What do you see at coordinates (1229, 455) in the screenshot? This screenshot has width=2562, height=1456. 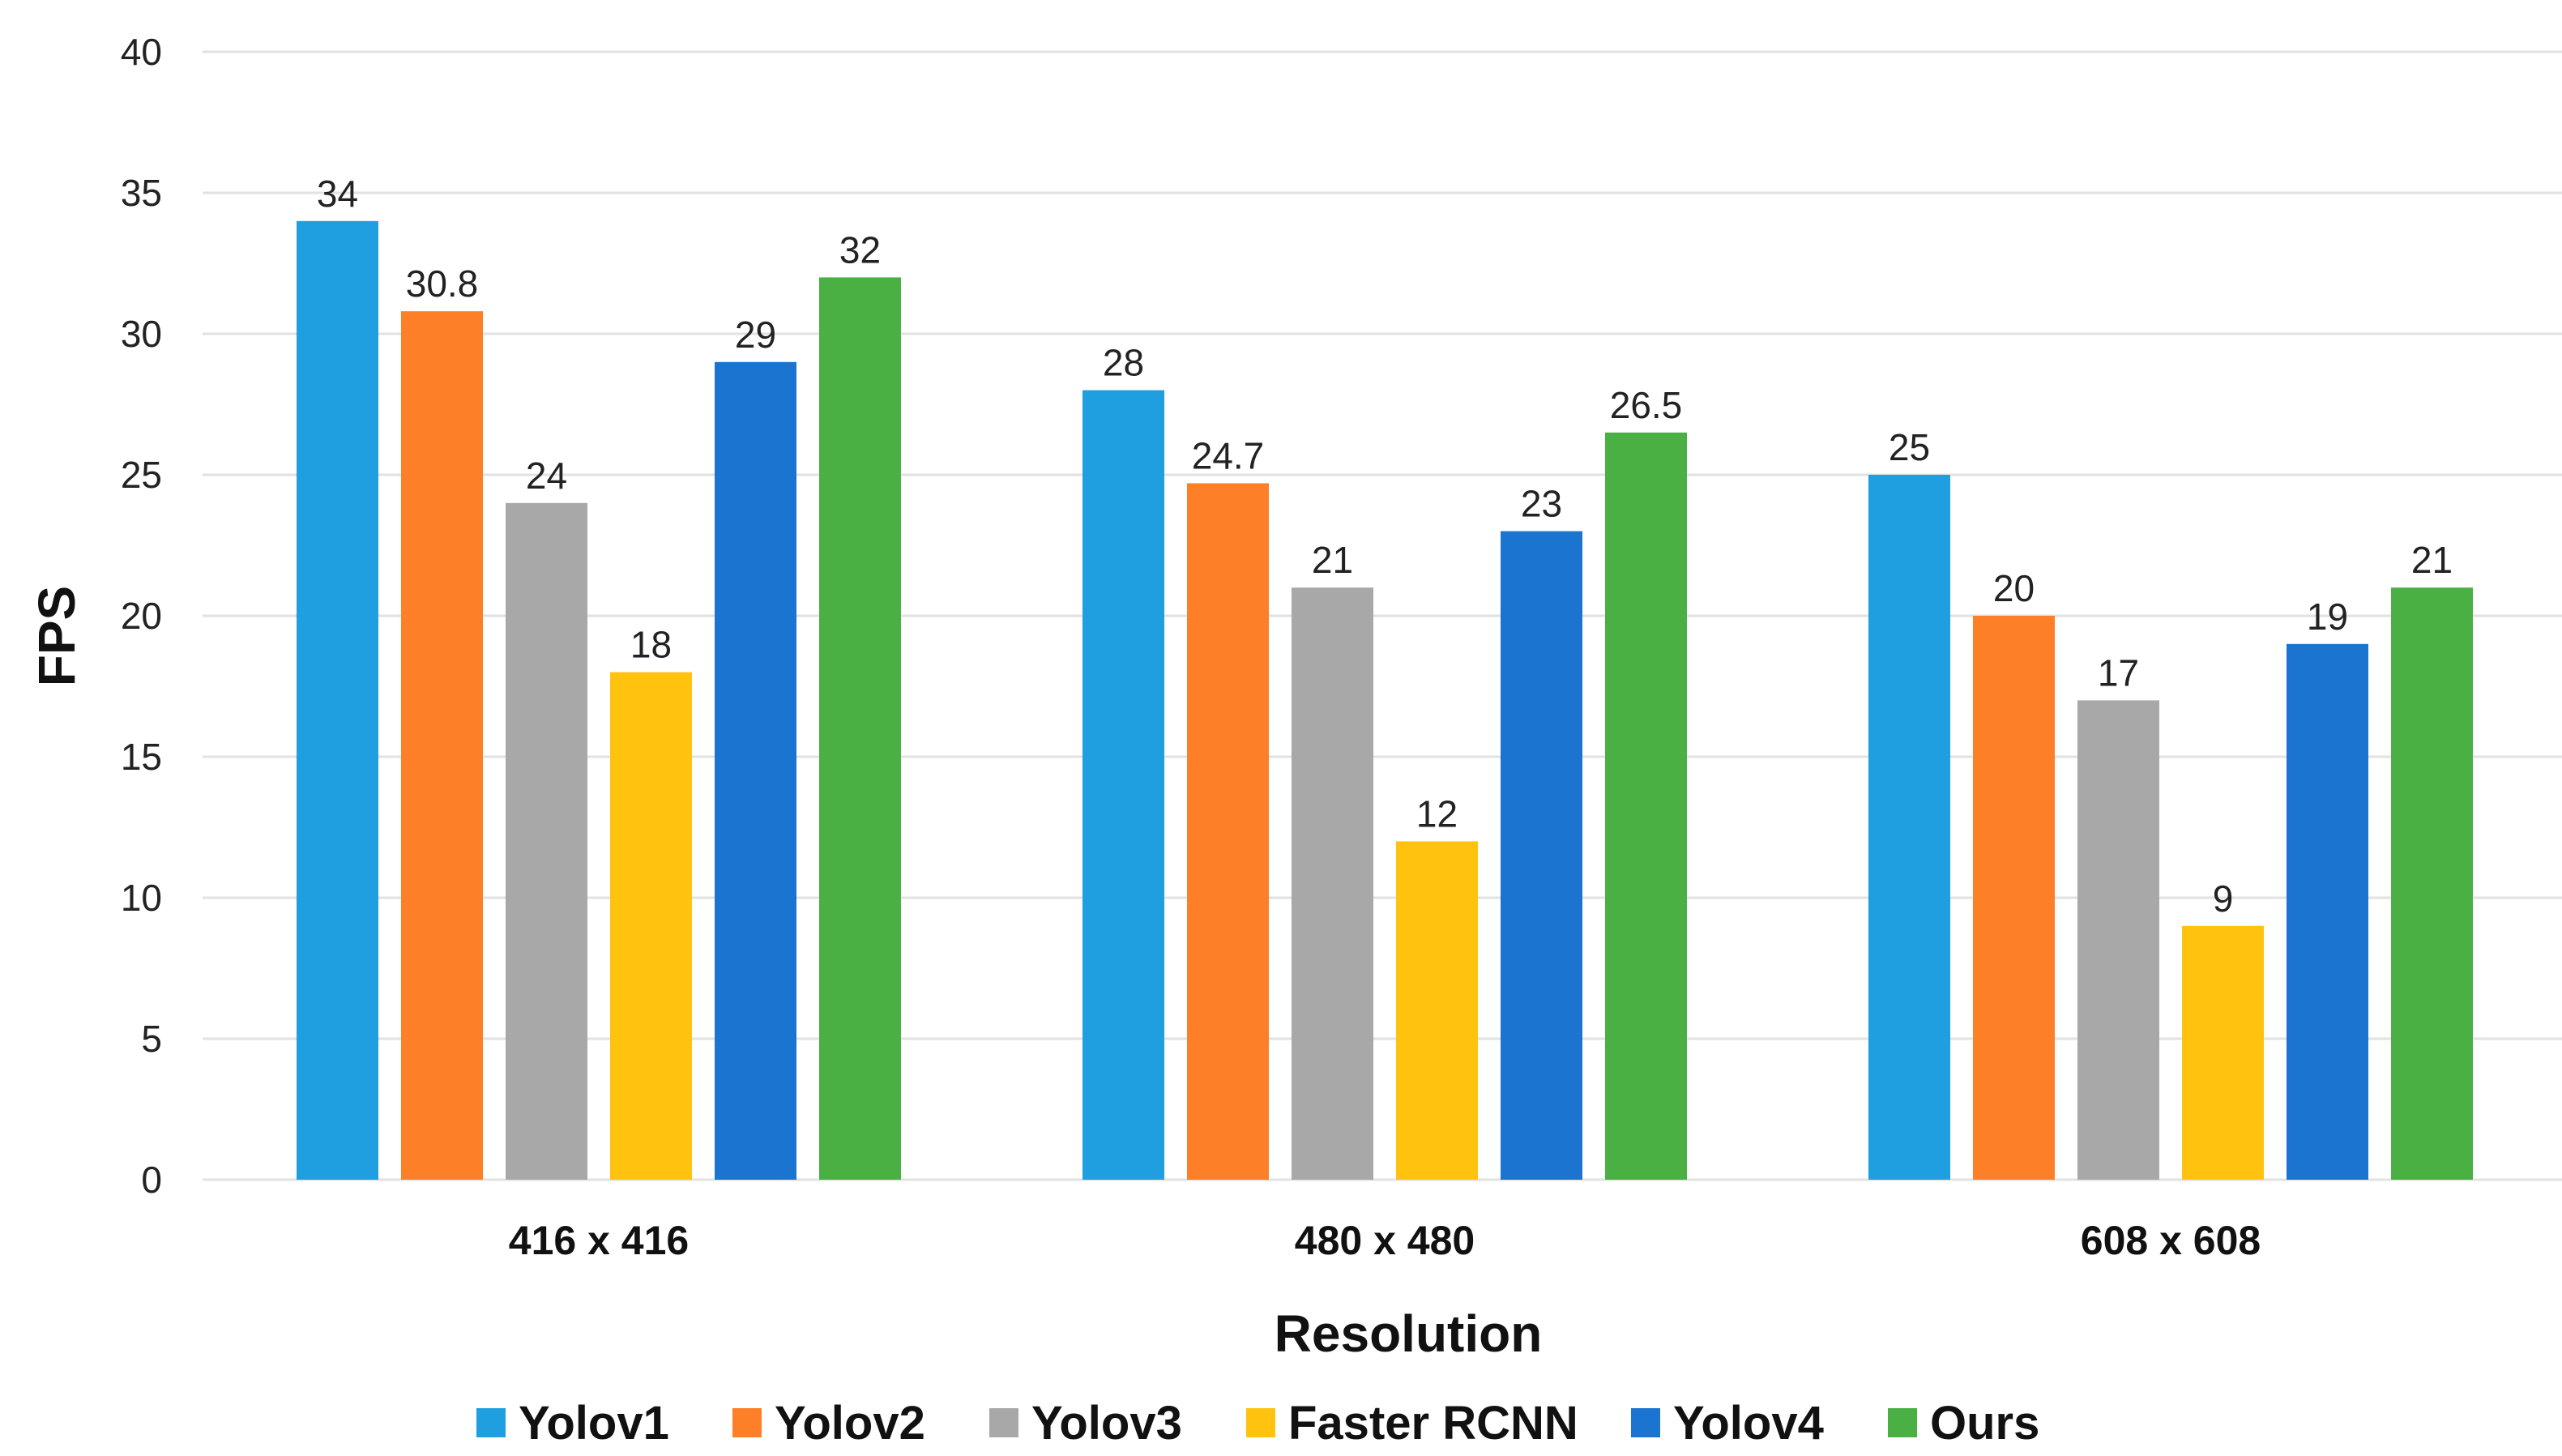 I see `data-label: 24.7` at bounding box center [1229, 455].